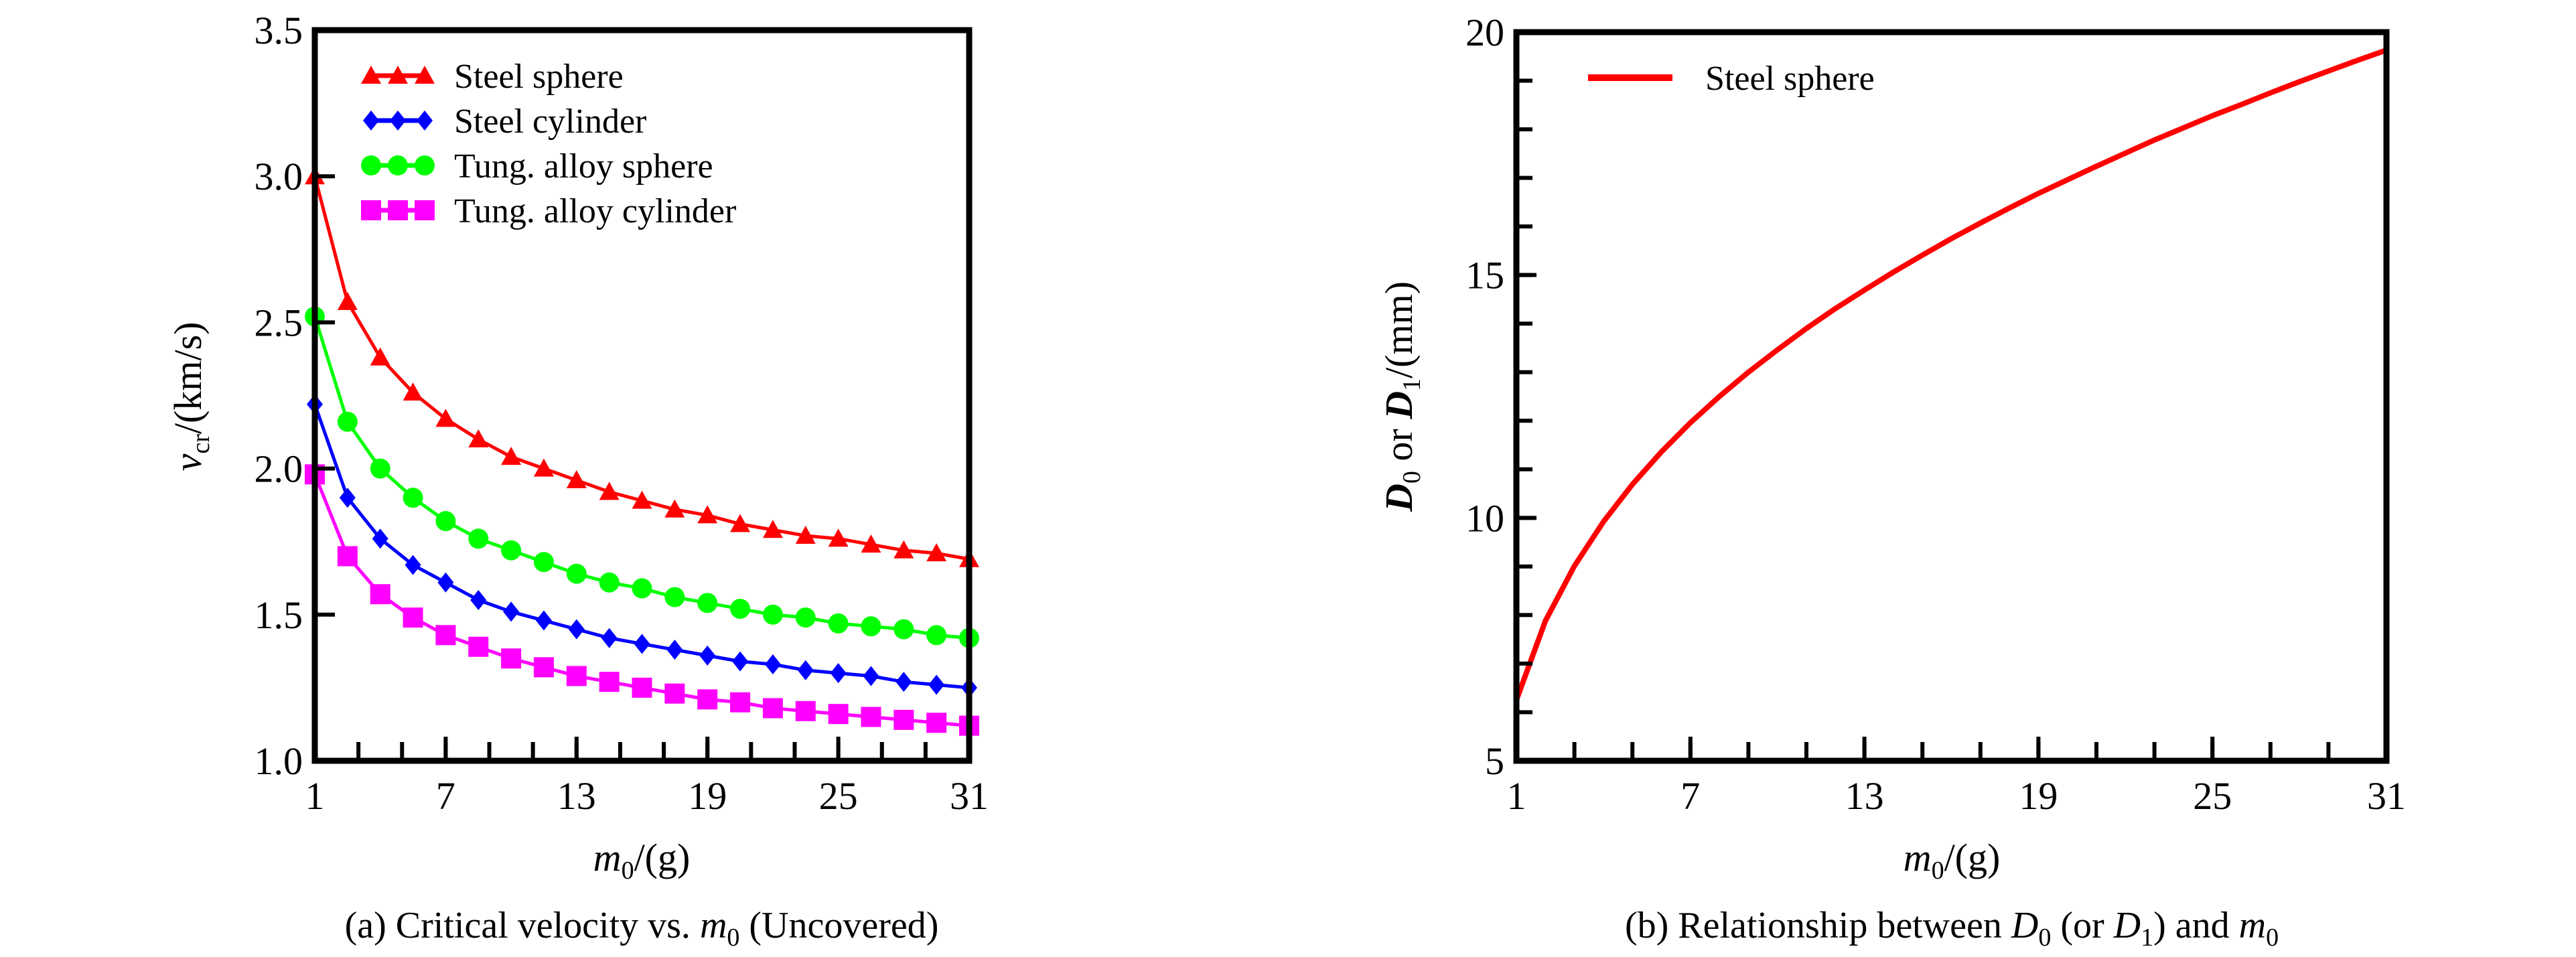 The image size is (2576, 957). What do you see at coordinates (1484, 518) in the screenshot?
I see `y-tick-label: 10` at bounding box center [1484, 518].